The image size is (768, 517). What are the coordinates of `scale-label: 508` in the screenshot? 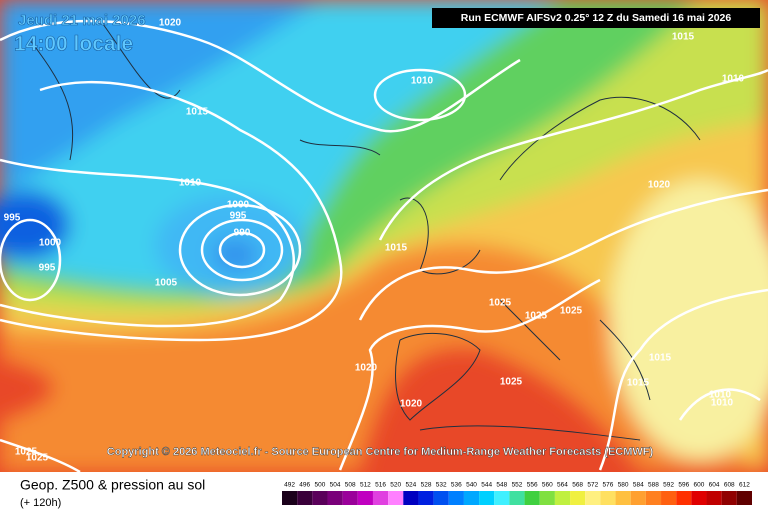 It's located at (350, 485).